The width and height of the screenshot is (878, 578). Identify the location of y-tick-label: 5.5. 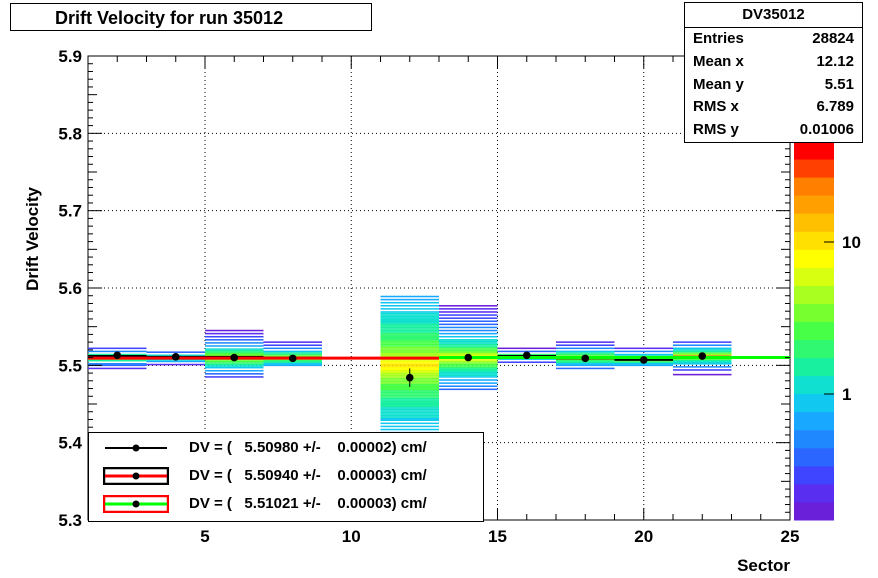
(70, 365).